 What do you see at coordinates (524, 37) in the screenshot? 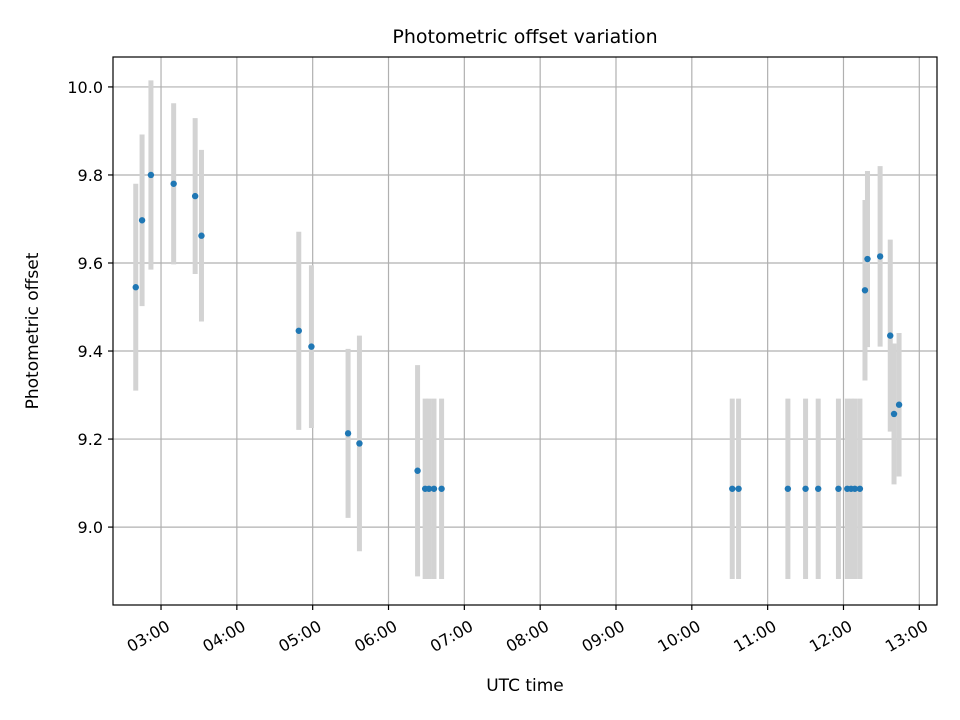
I see `chart-title: Photometric offset variation` at bounding box center [524, 37].